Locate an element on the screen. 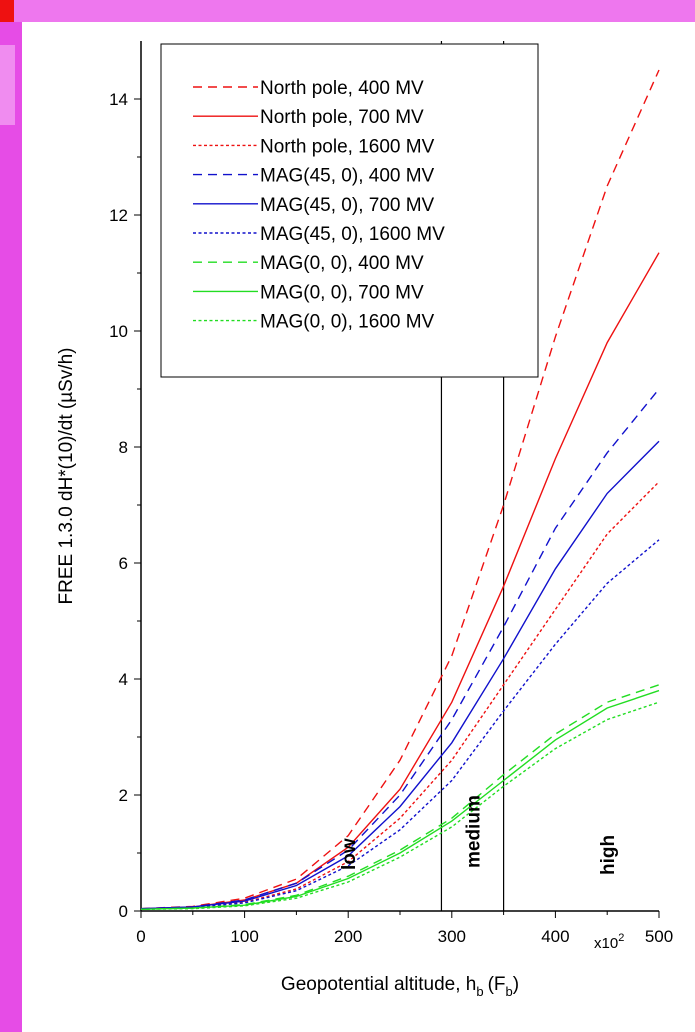 This screenshot has width=695, height=1032. legend-label-8: MAG(0, 0), 1600 MV is located at coordinates (347, 322).